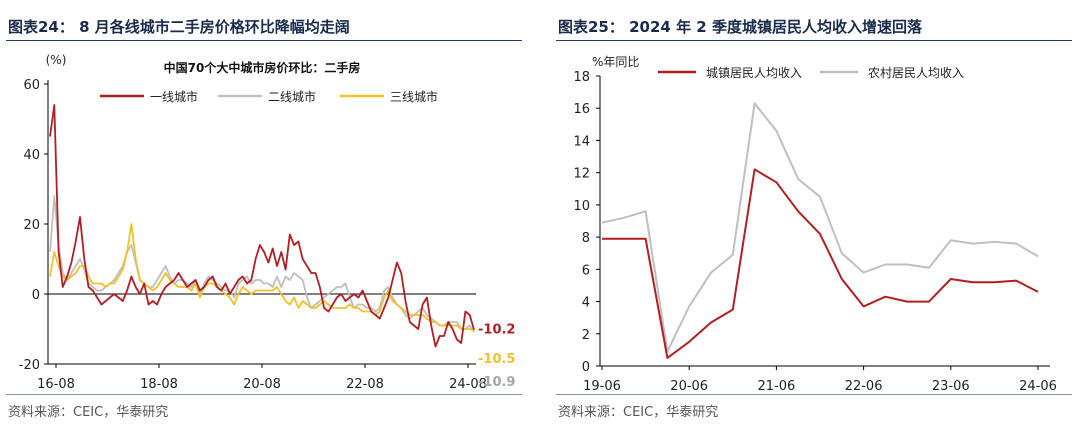 The image size is (1080, 427). What do you see at coordinates (586, 238) in the screenshot?
I see `y-tick-label: 8` at bounding box center [586, 238].